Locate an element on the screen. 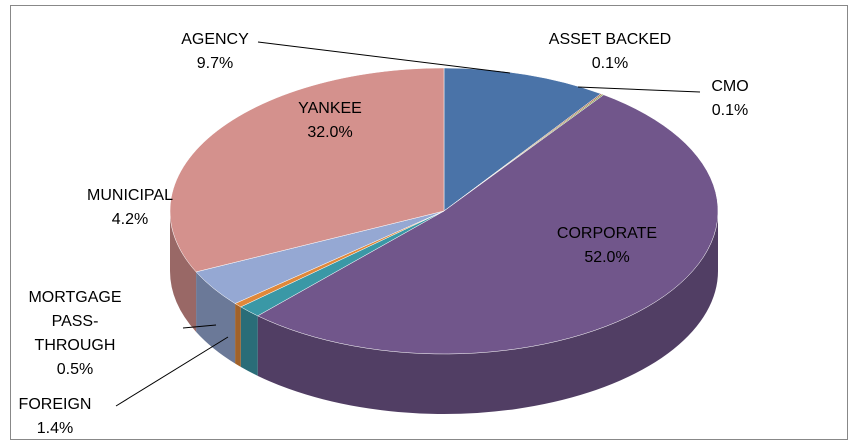 The image size is (853, 445). label-value: 1.4% is located at coordinates (55, 428).